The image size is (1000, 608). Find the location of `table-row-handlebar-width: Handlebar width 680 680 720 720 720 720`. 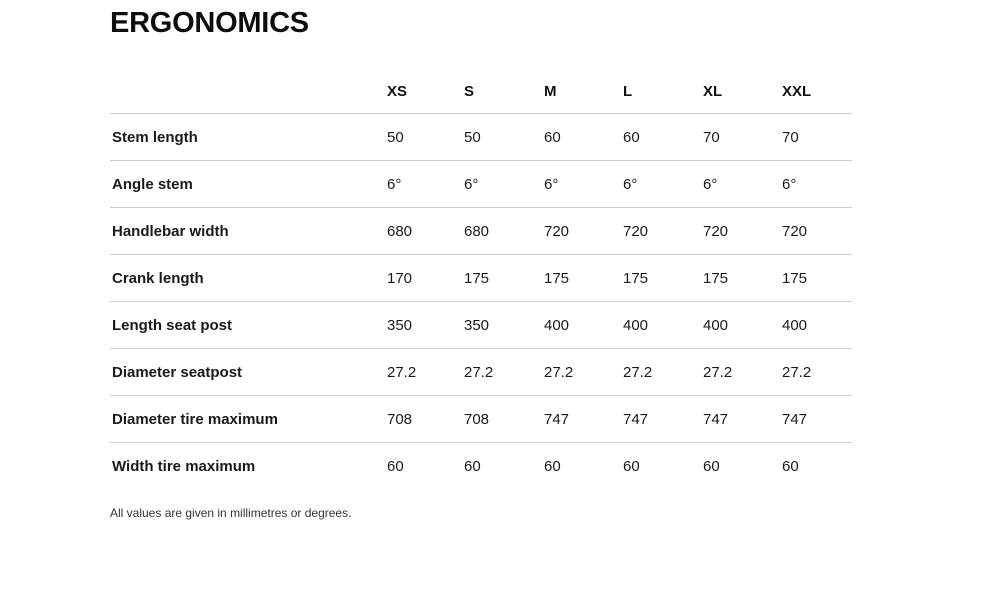

table-row-handlebar-width: Handlebar width 680 680 720 720 720 720 is located at coordinates (481, 231).